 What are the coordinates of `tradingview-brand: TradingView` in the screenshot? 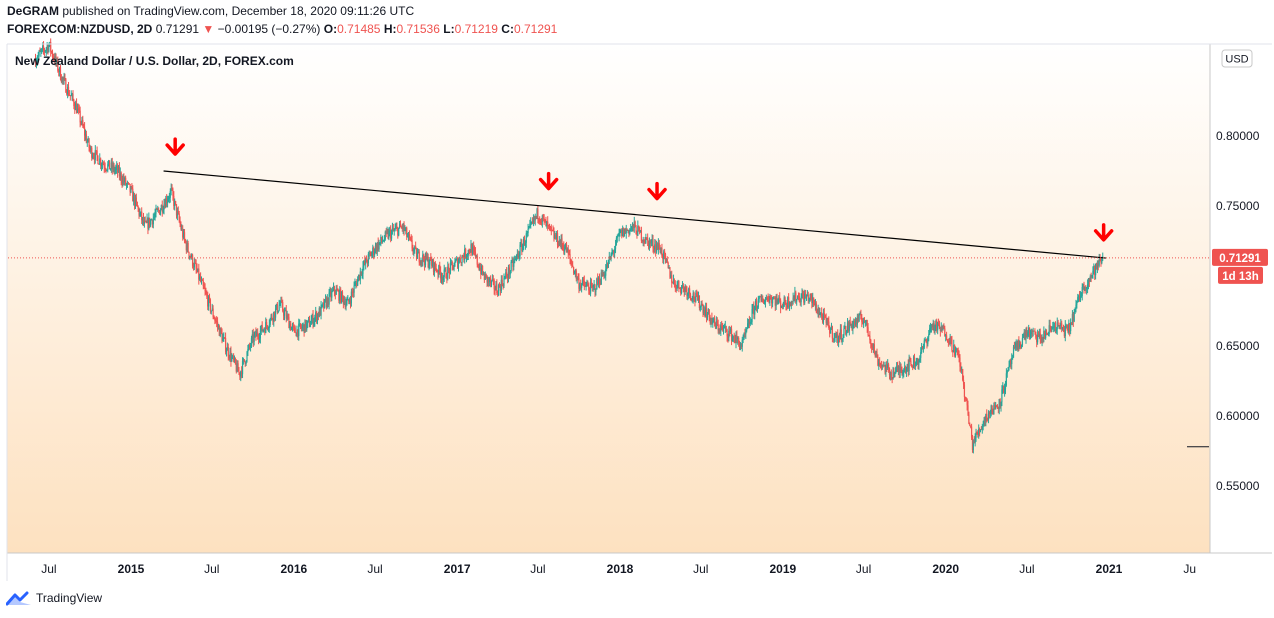 It's located at (69, 598).